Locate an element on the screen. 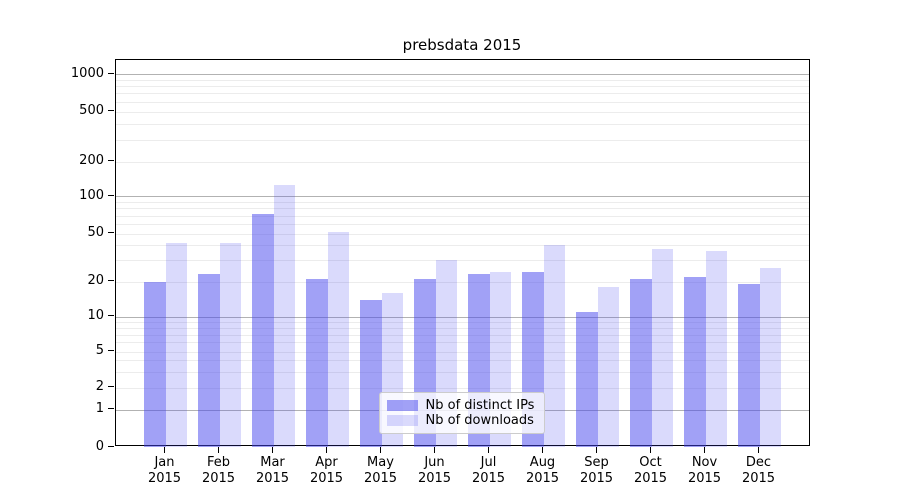 The image size is (900, 500). x-tick-month: Jan is located at coordinates (164, 462).